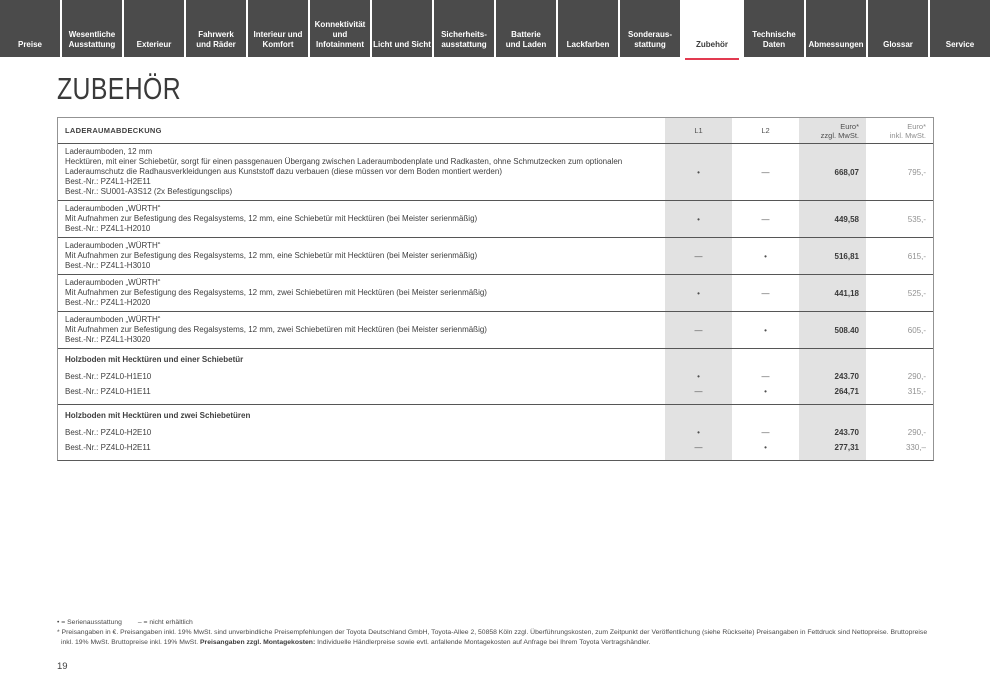 The height and width of the screenshot is (700, 990). What do you see at coordinates (898, 28) in the screenshot?
I see `tab-glossar: Glossar` at bounding box center [898, 28].